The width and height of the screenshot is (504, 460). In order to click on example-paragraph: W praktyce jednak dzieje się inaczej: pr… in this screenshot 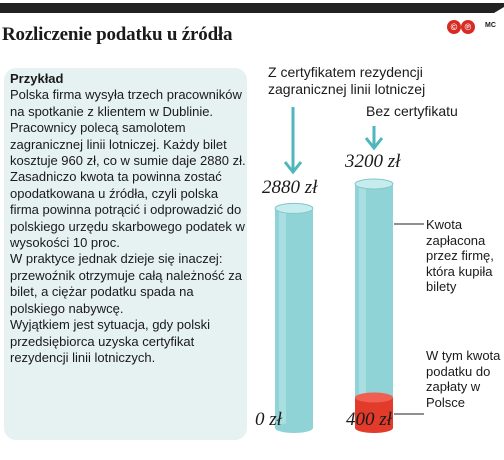, I will do `click(126, 283)`.